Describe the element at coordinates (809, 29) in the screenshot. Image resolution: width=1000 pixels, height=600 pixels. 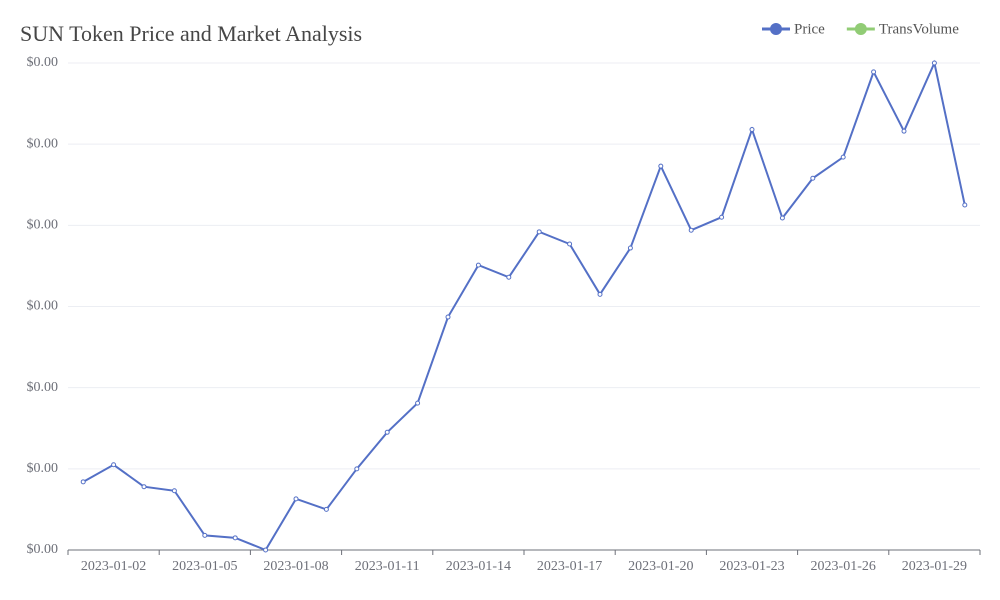
I see `legend-label: Price` at that location.